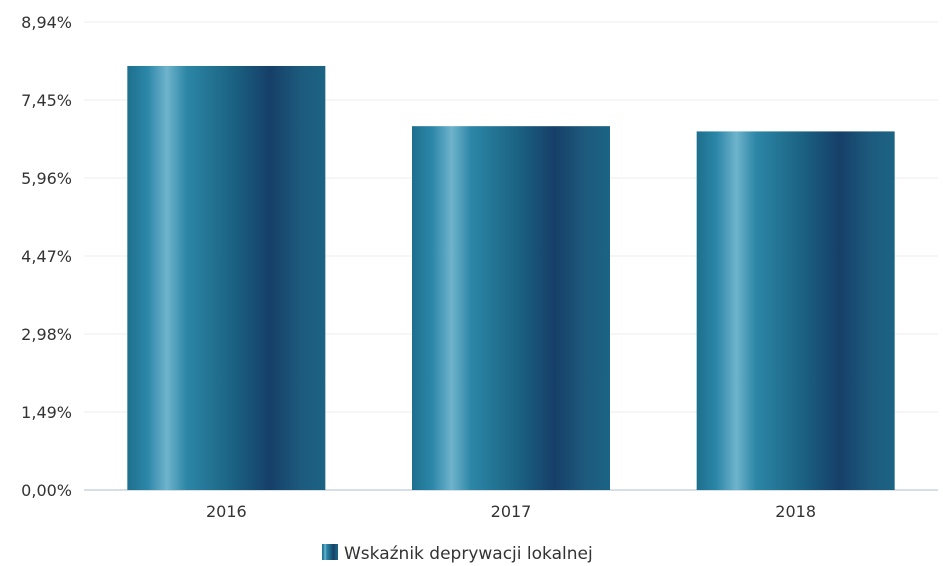  I want to click on y-tick-label: 1,49%, so click(46, 412).